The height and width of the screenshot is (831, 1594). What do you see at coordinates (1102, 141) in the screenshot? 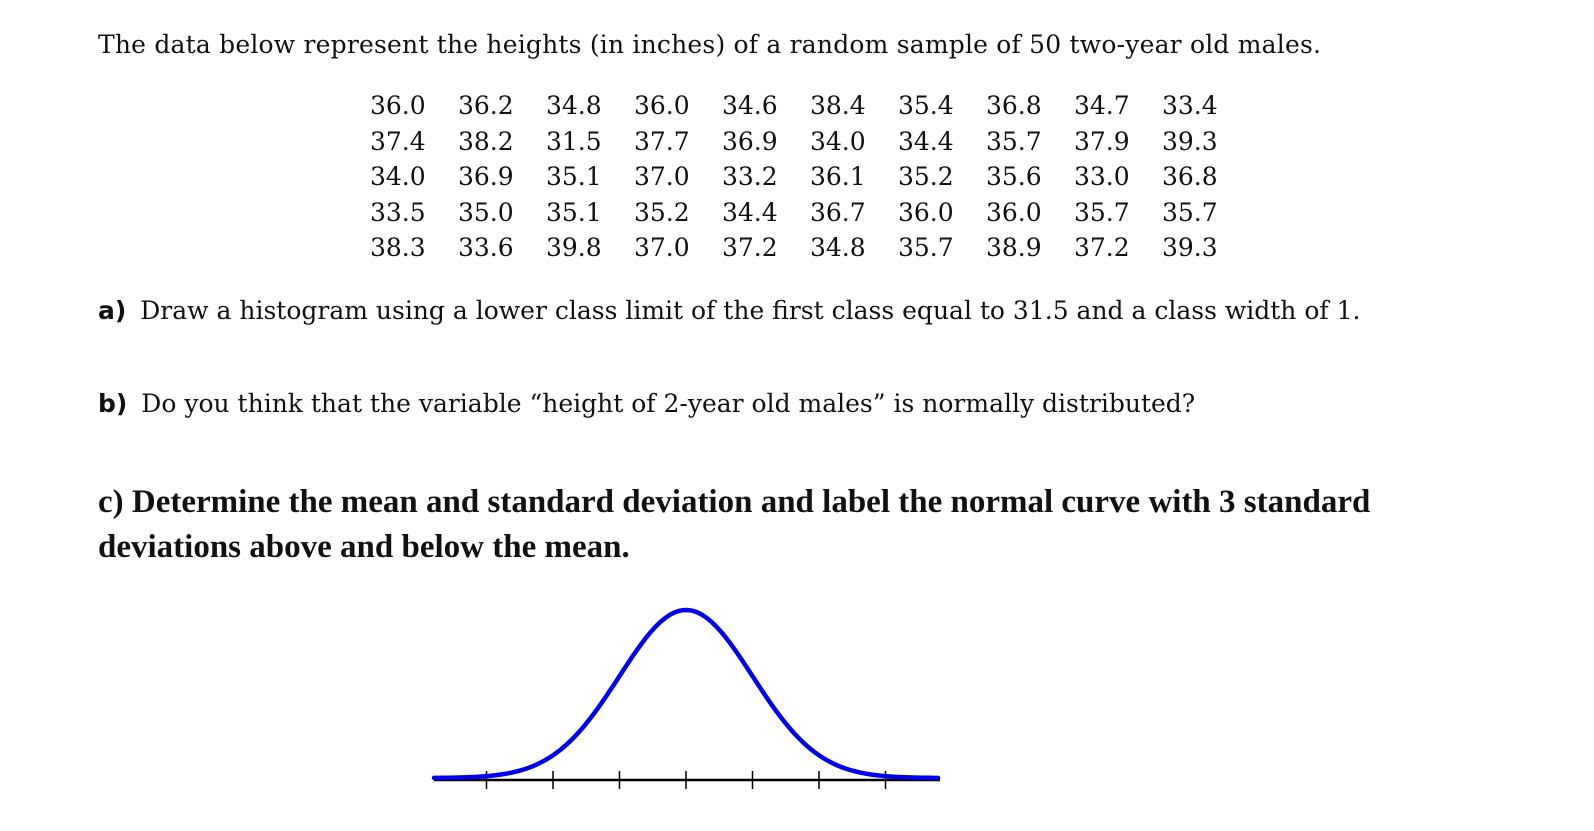
I see `data-cell: 37.9` at bounding box center [1102, 141].